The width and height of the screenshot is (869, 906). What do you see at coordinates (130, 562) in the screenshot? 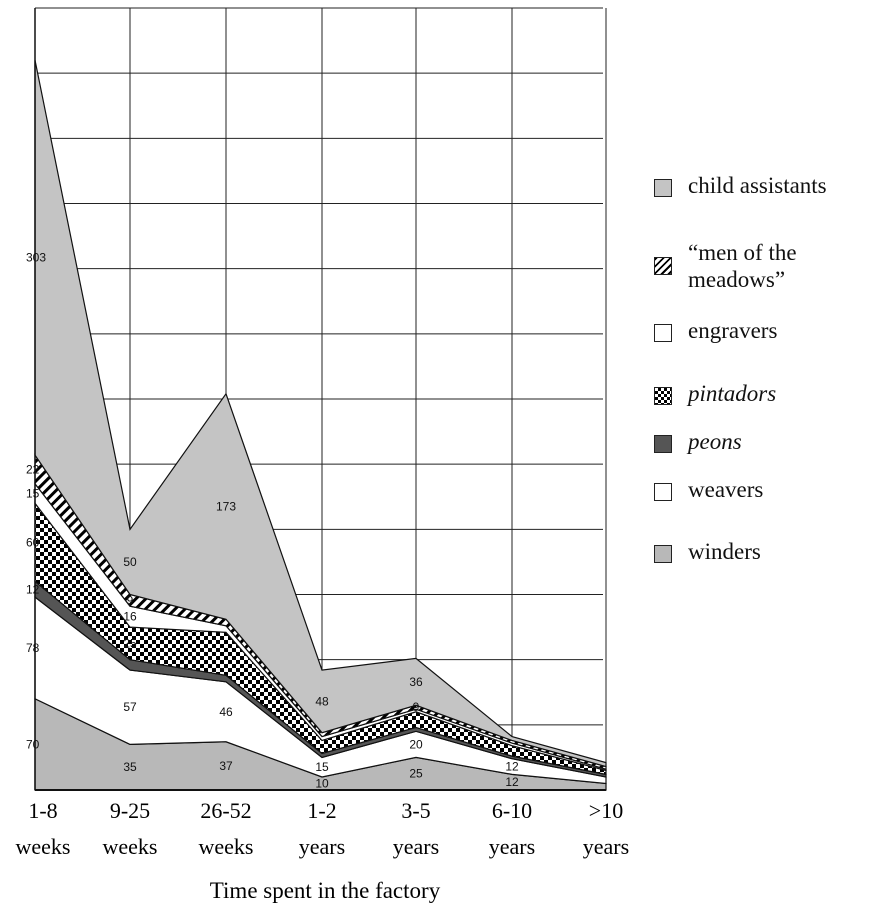
I see `data-label: 50` at bounding box center [130, 562].